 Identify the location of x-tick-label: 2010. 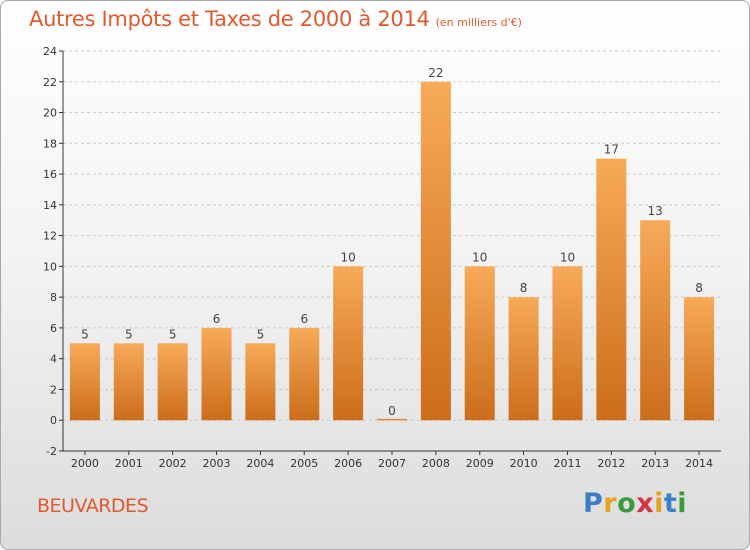
(524, 463).